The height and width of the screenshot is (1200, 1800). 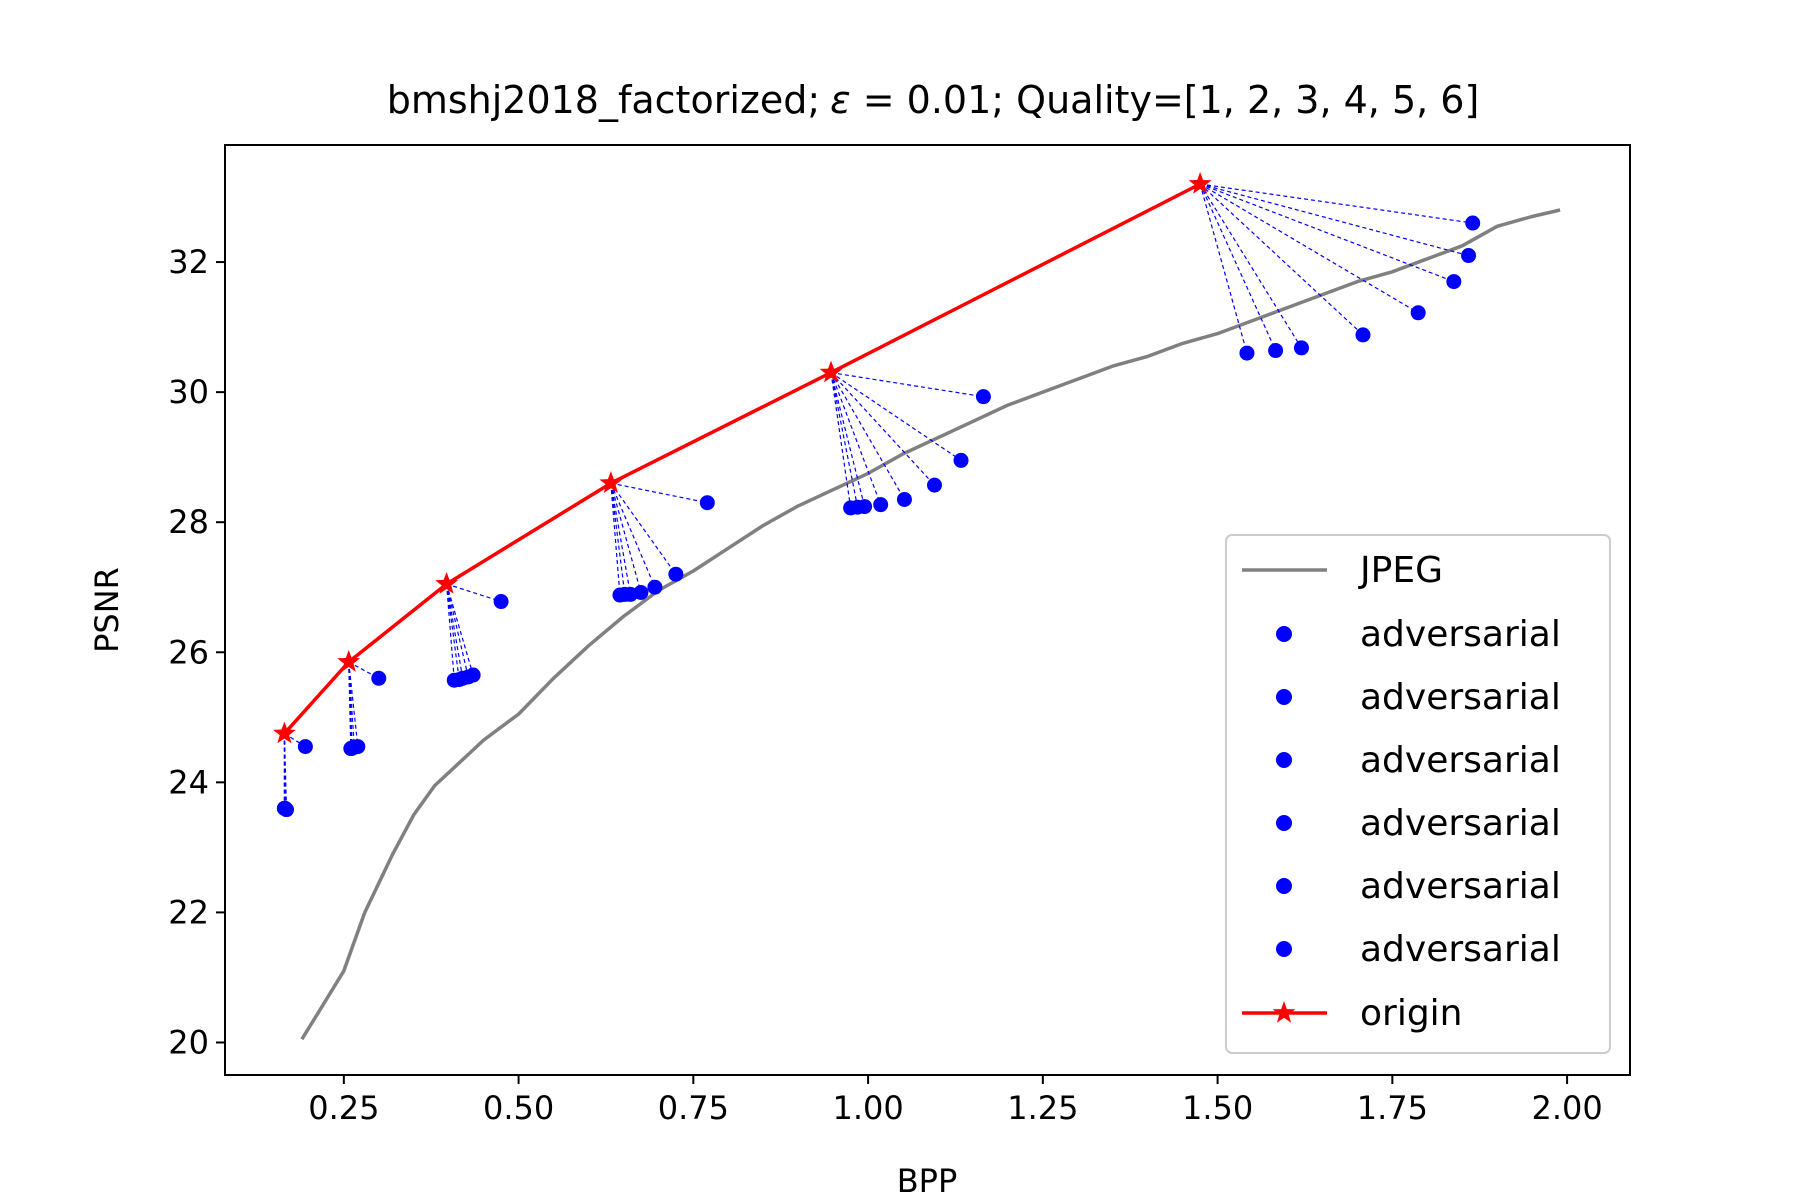 I want to click on y-tick-label: 30, so click(x=188, y=392).